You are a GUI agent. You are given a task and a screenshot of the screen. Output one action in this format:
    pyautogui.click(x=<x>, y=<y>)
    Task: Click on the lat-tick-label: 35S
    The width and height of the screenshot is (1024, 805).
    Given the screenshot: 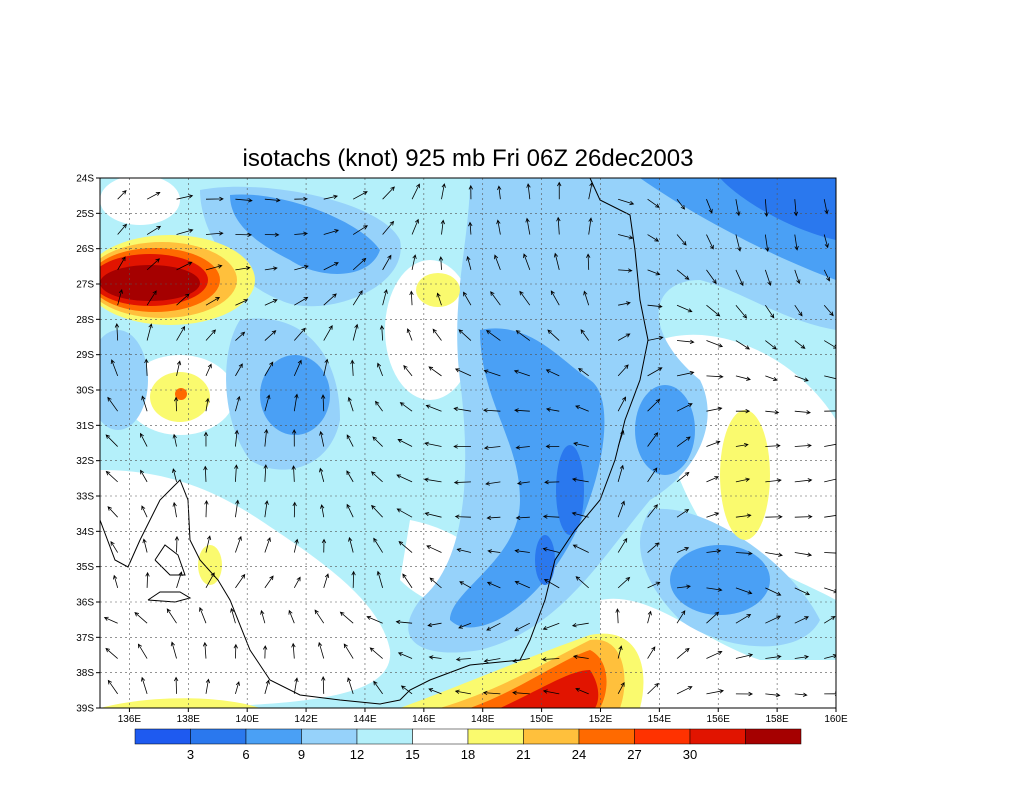 What is the action you would take?
    pyautogui.click(x=85, y=567)
    